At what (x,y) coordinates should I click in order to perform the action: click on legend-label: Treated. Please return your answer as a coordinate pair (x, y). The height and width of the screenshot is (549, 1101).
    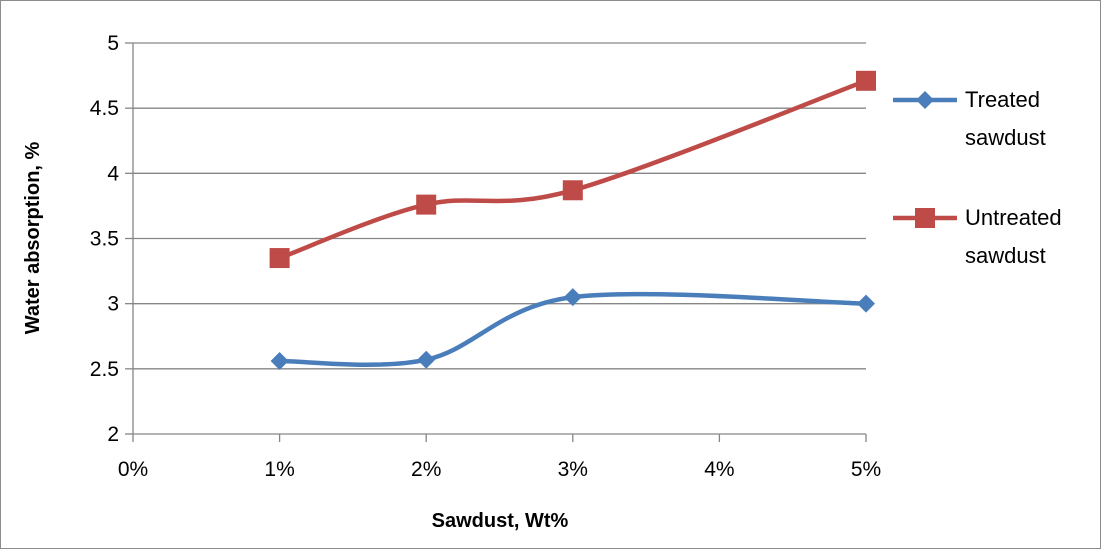
    Looking at the image, I should click on (1002, 99).